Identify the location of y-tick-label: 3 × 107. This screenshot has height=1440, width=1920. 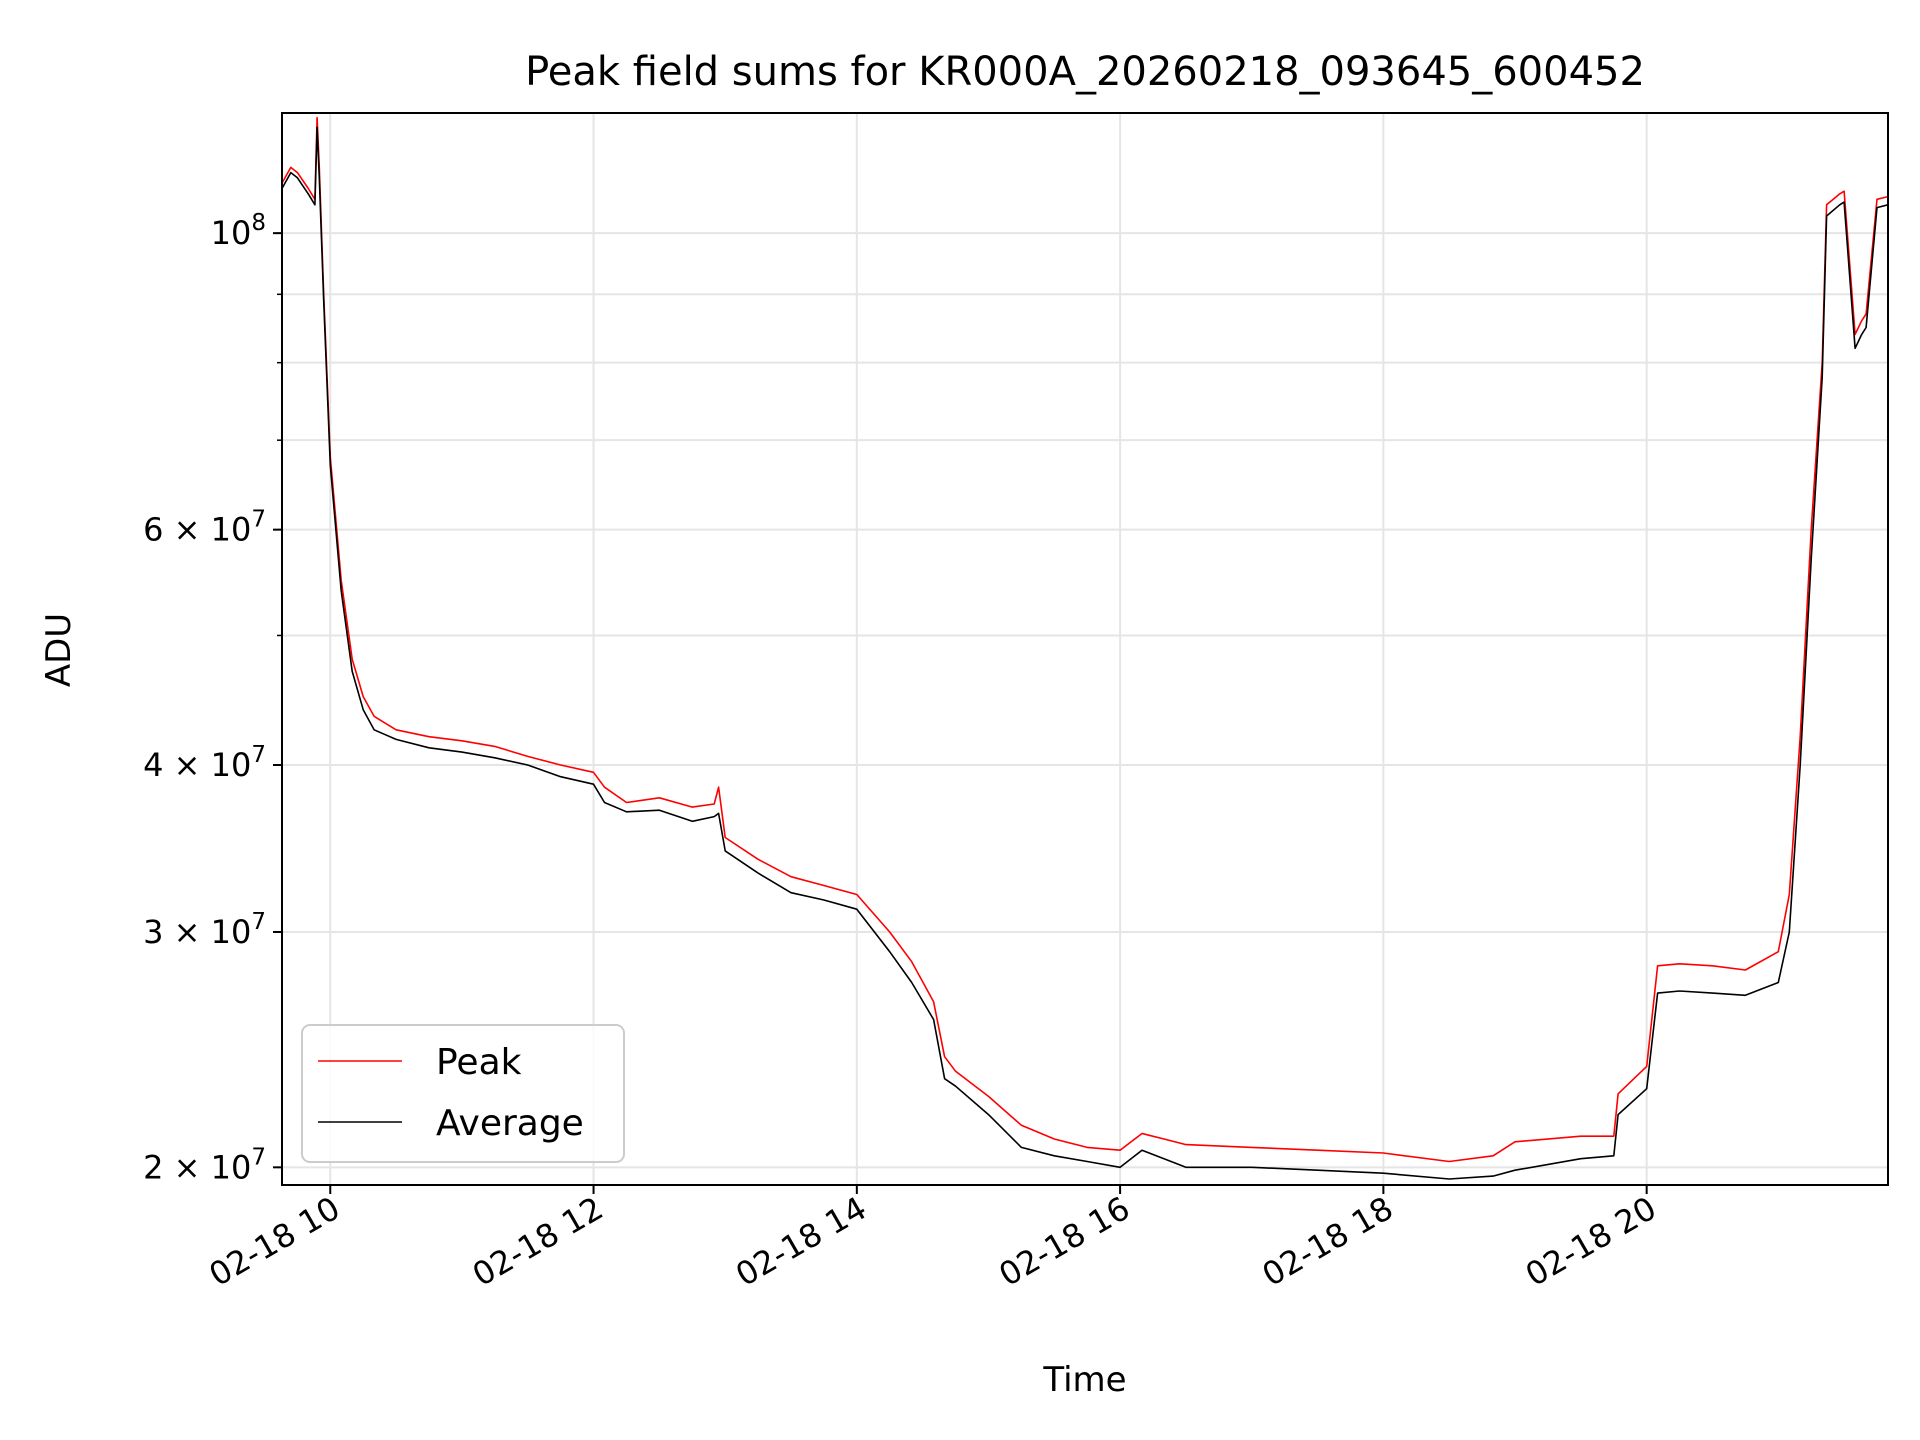
(204, 930).